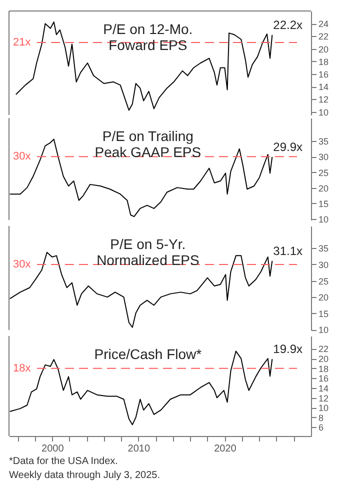 Image resolution: width=350 pixels, height=486 pixels. Describe the element at coordinates (321, 427) in the screenshot. I see `y-tick-label: 6` at that location.